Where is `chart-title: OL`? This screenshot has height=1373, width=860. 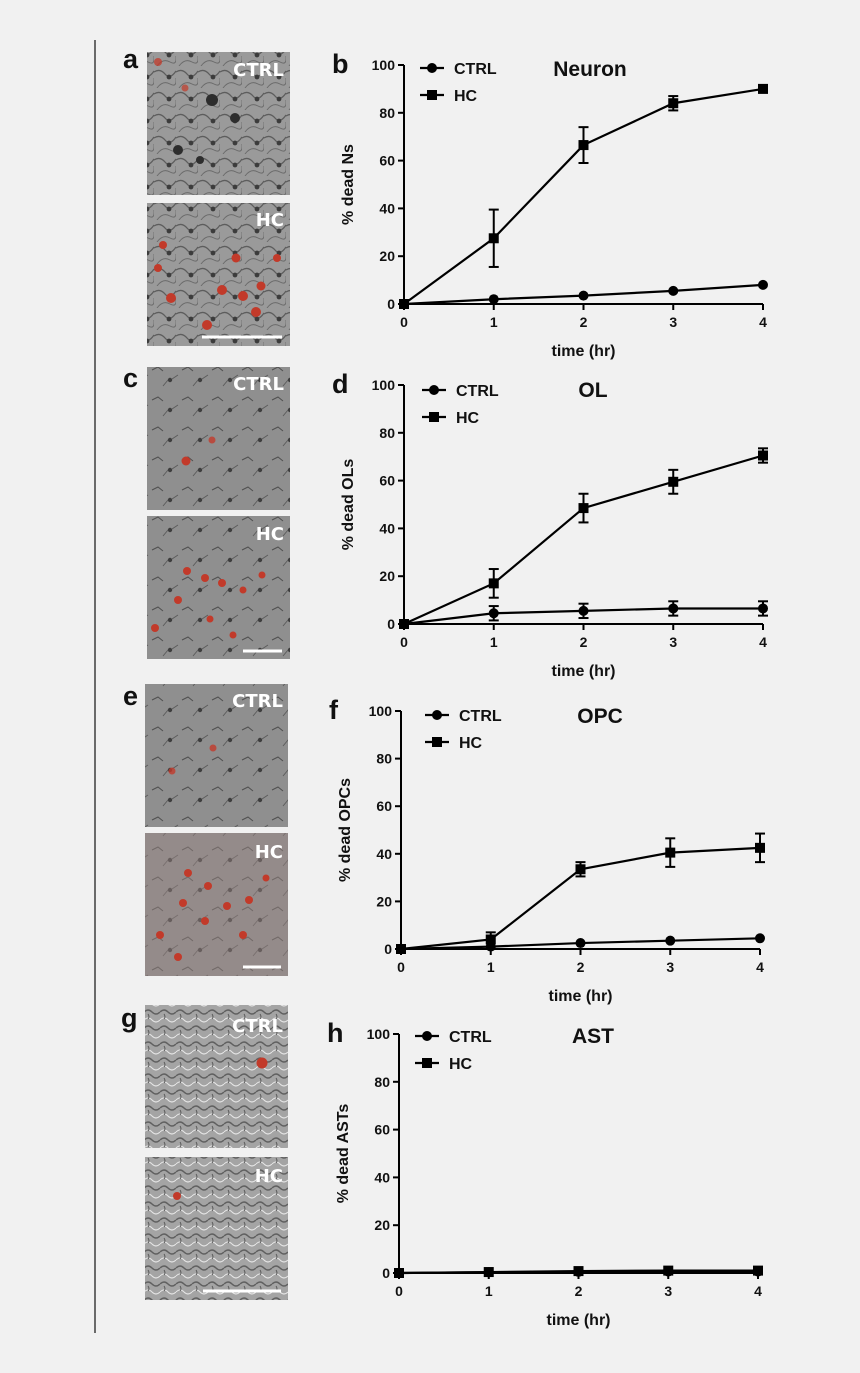
chart-title: OL is located at coordinates (592, 390).